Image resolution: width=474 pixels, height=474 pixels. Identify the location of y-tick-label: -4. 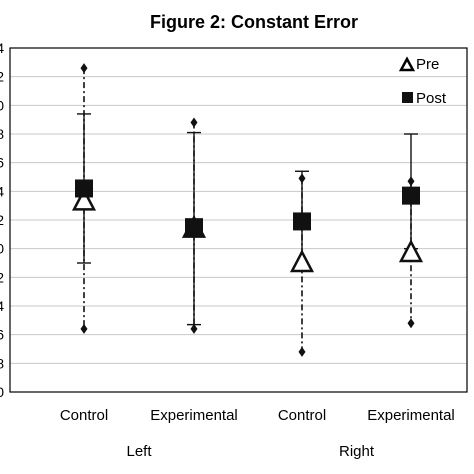
(2, 306).